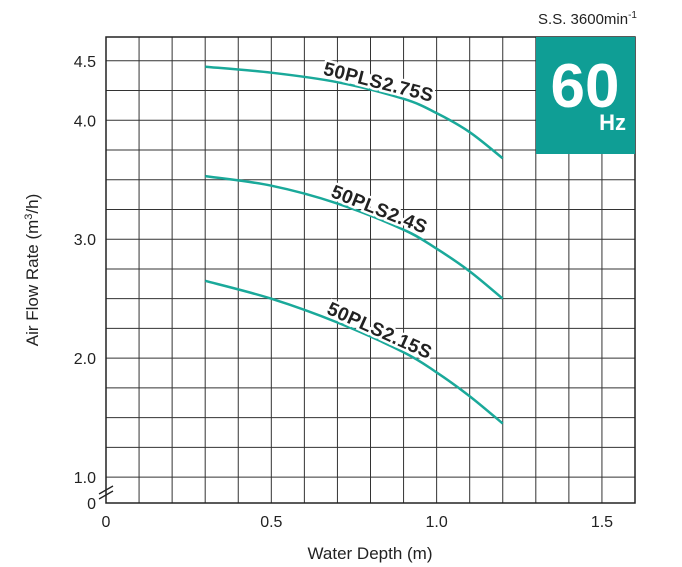 The image size is (682, 567). Describe the element at coordinates (437, 522) in the screenshot. I see `x-tick-label: 1.0` at that location.